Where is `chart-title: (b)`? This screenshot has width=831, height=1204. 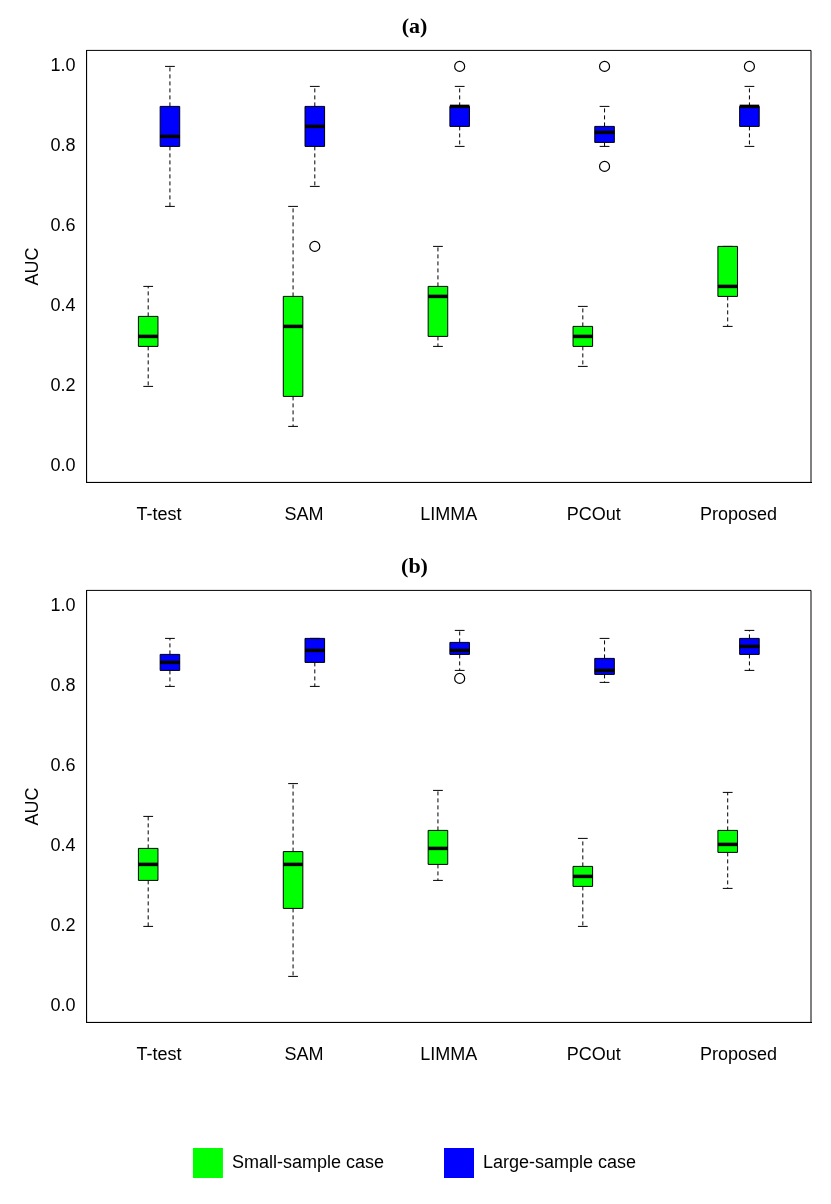 chart-title: (b) is located at coordinates (414, 565).